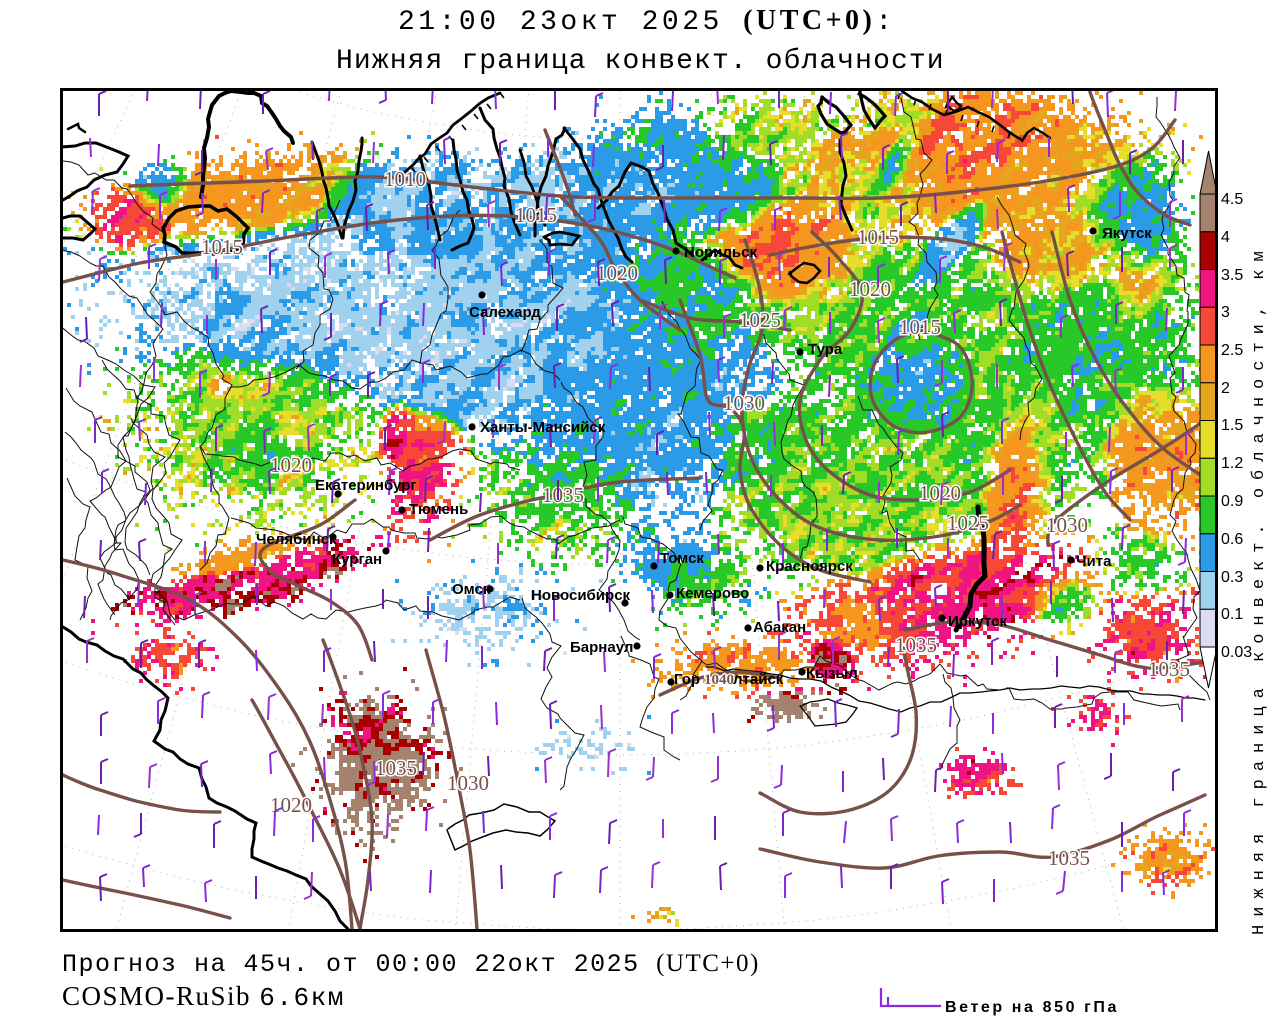 The height and width of the screenshot is (1024, 1280). I want to click on svg-text: 0.1, so click(1232, 614).